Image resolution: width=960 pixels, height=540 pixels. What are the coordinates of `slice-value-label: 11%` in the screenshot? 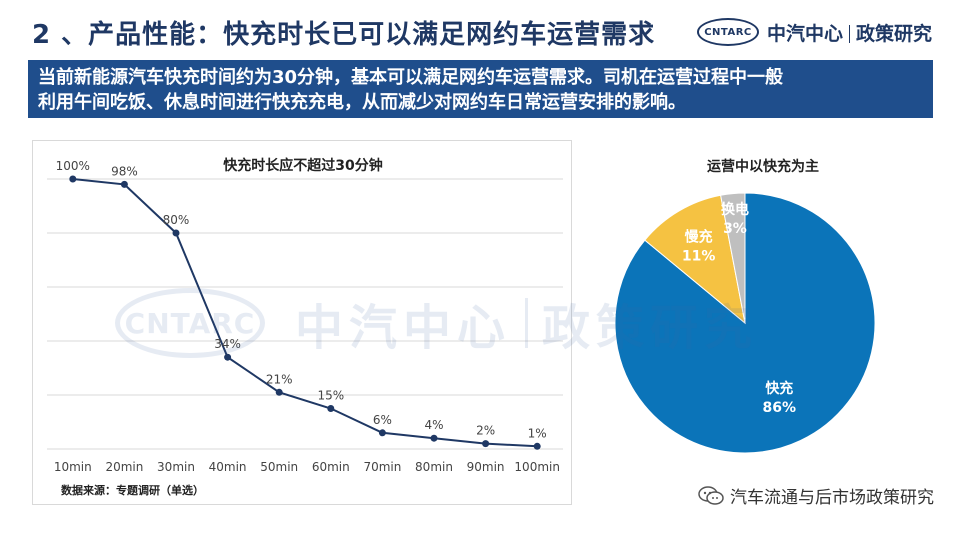 It's located at (699, 257).